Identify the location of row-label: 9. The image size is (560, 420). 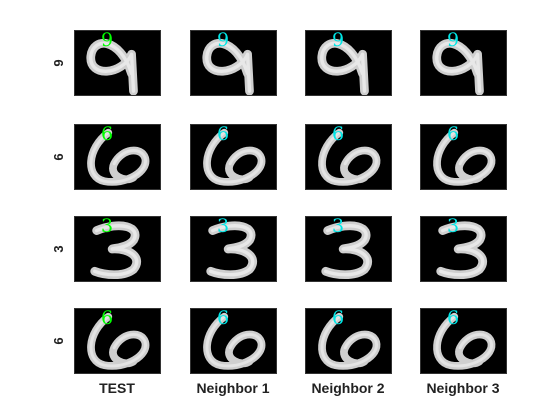
(58, 63).